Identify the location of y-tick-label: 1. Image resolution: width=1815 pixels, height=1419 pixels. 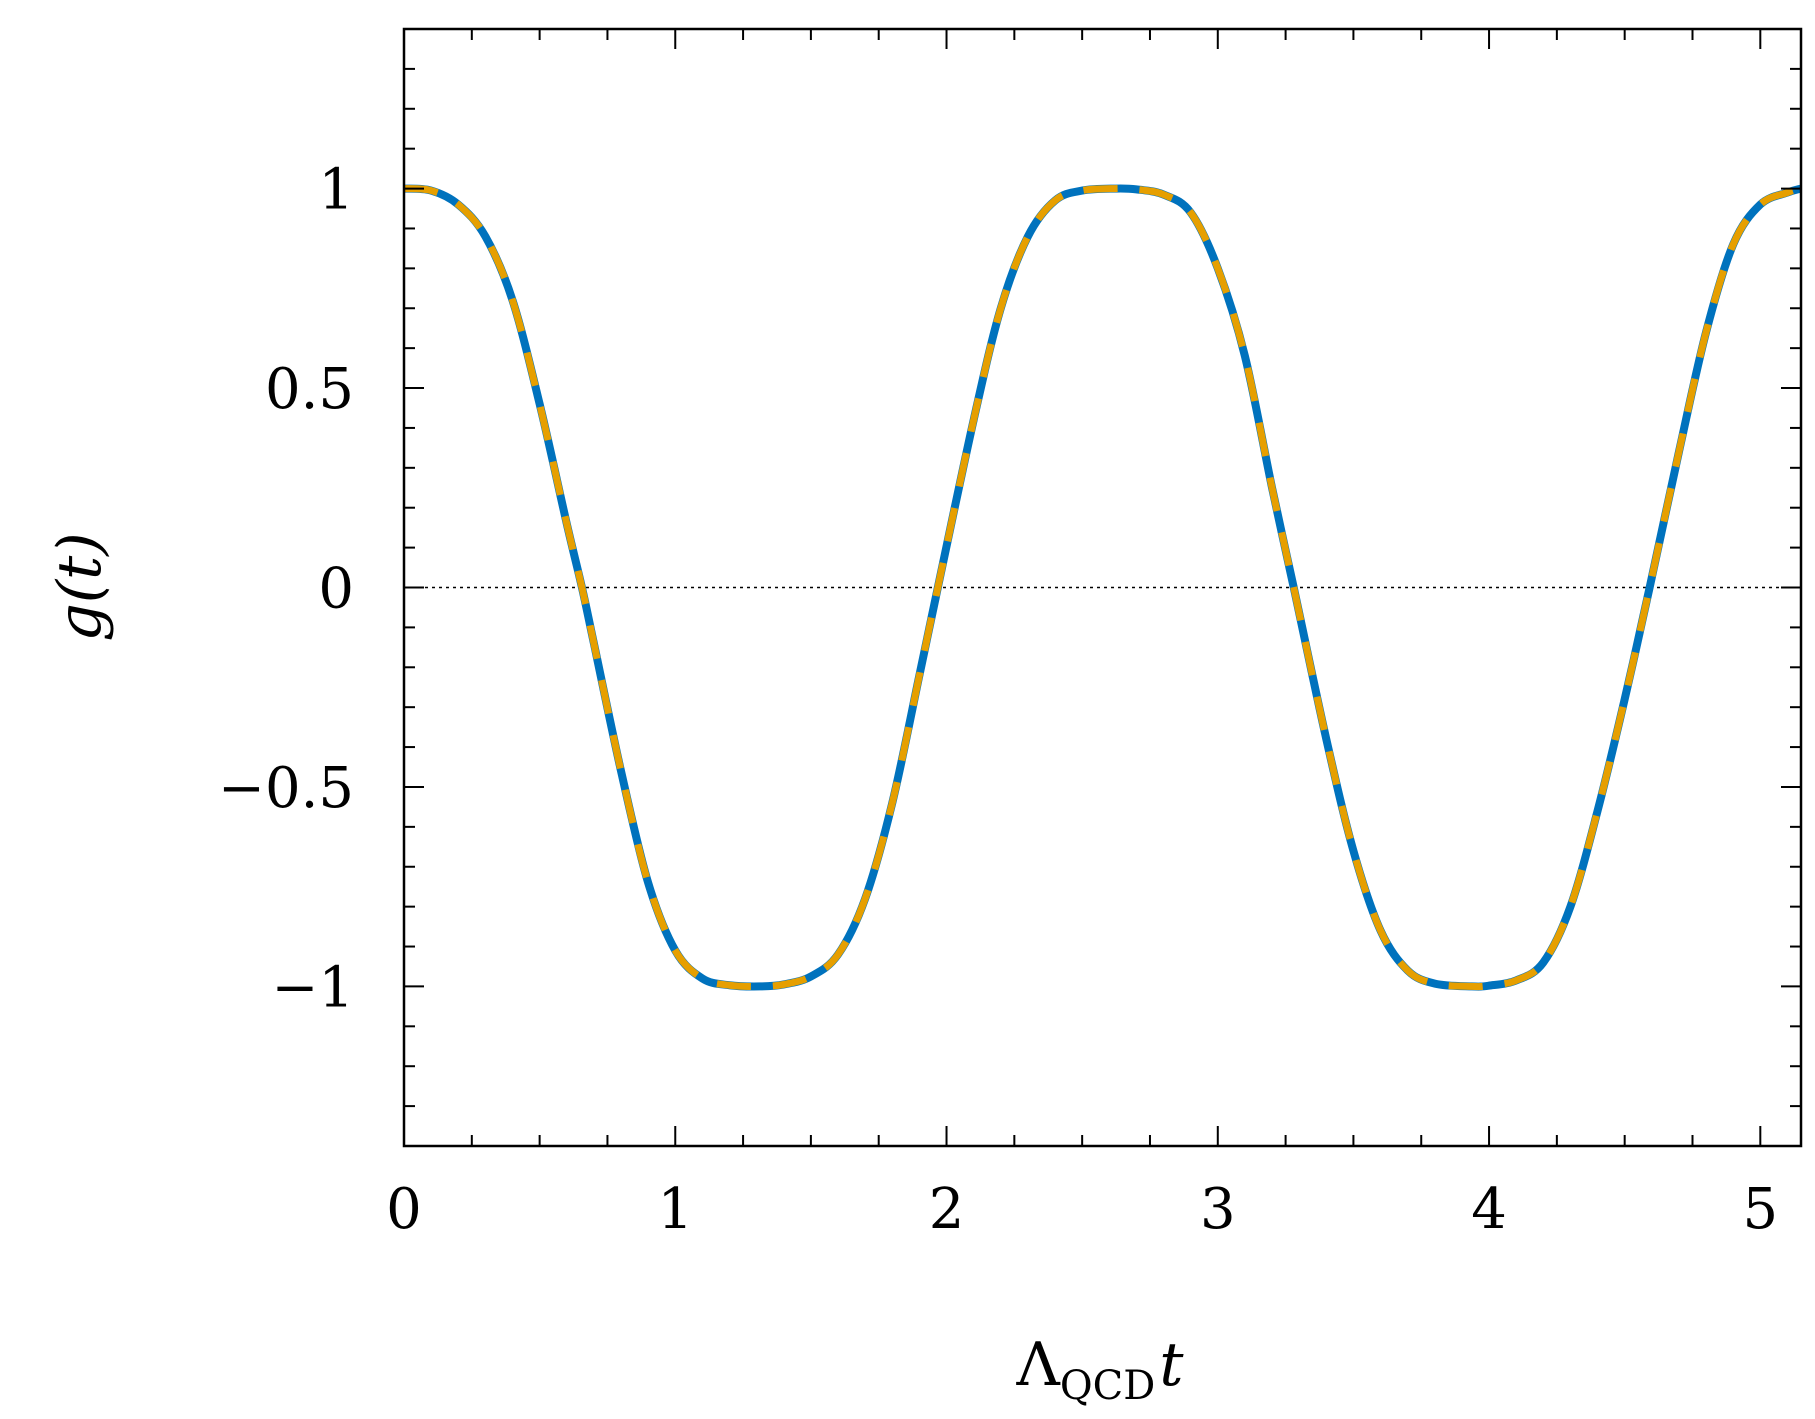
(336, 190).